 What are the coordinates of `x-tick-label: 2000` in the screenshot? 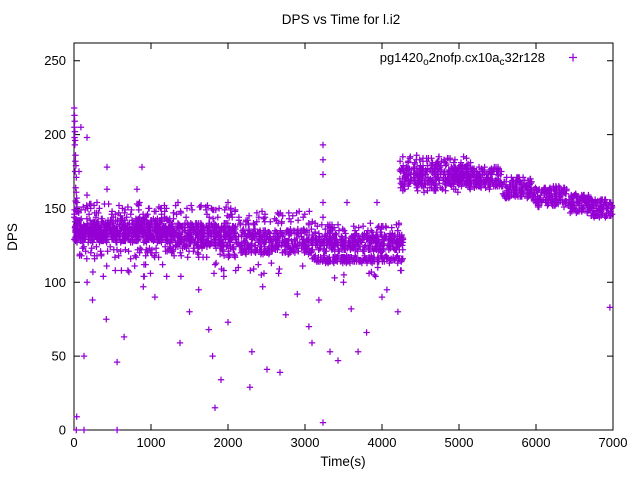 It's located at (228, 442).